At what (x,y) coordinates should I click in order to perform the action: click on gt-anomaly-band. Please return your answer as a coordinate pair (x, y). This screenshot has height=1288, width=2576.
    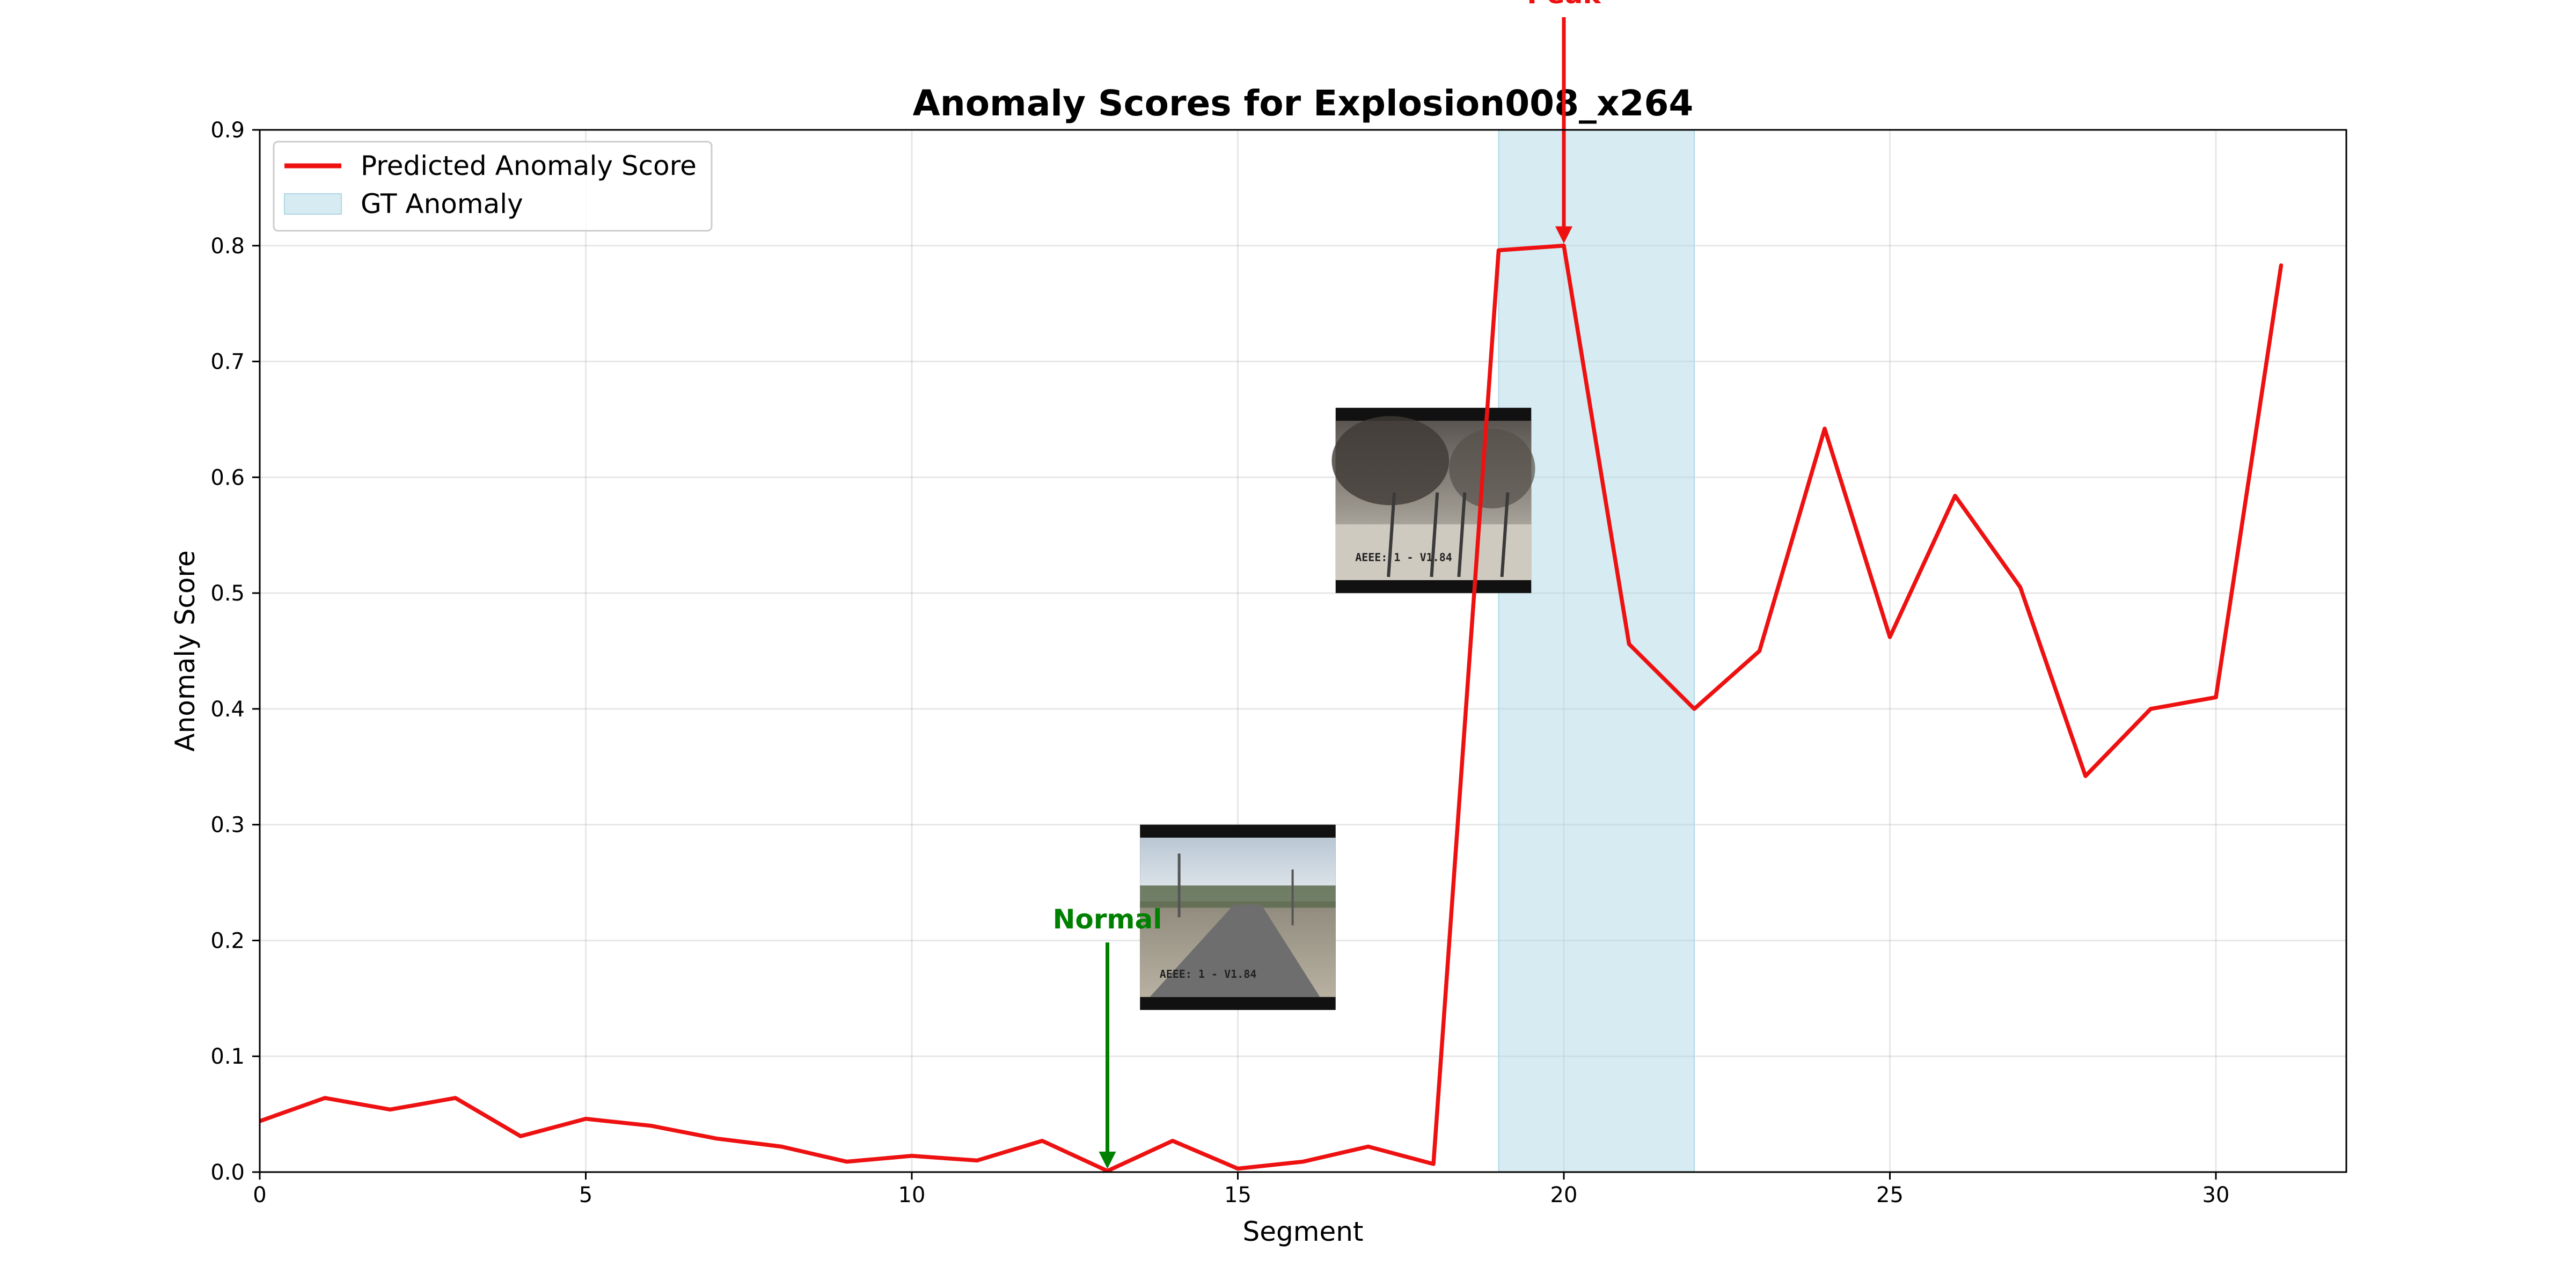
    Looking at the image, I should click on (1596, 651).